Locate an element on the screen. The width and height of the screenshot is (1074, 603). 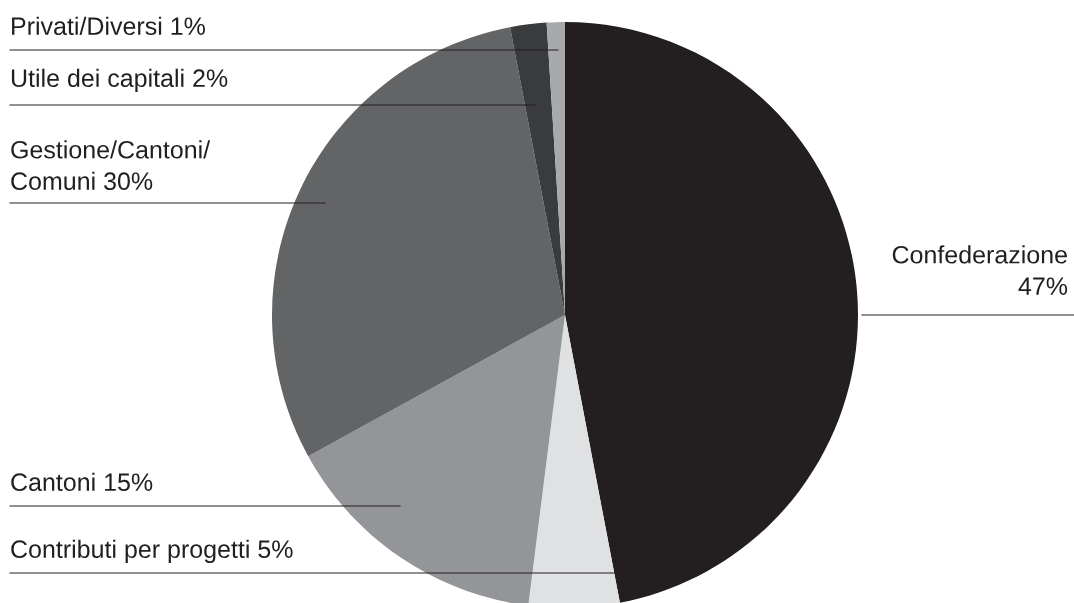
slice-label: Gestione/Cantoni/ Comuni 30% is located at coordinates (111, 165).